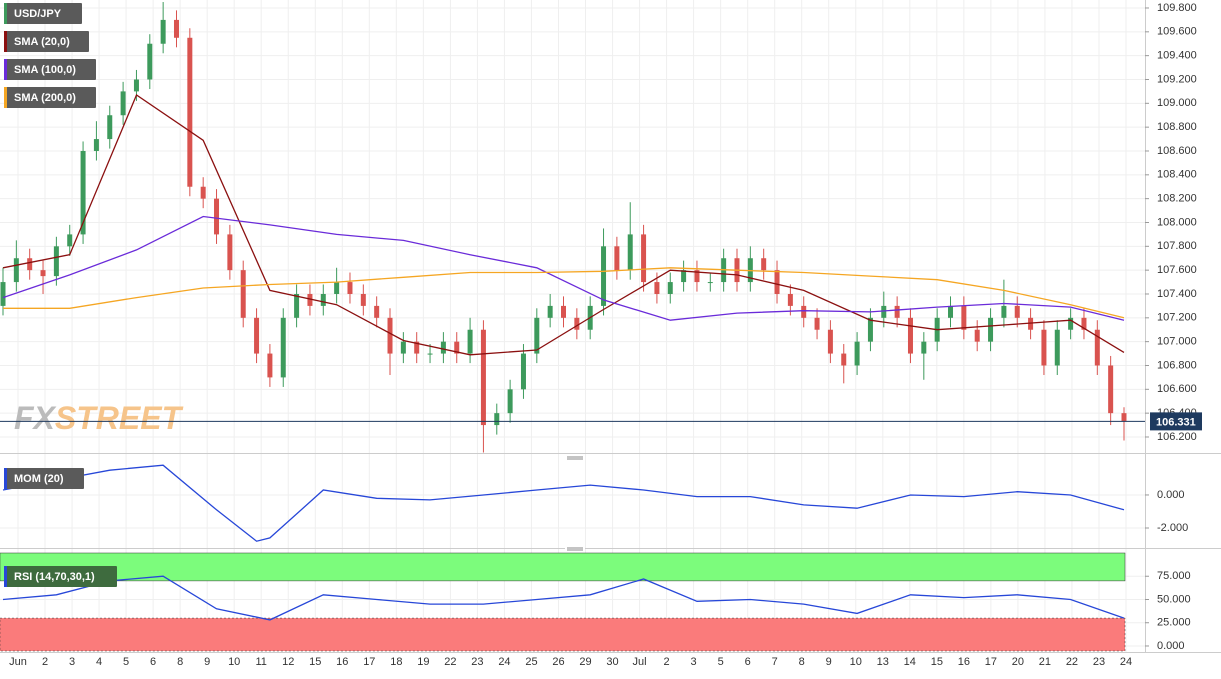  What do you see at coordinates (234, 662) in the screenshot?
I see `x-tick-label: 10` at bounding box center [234, 662].